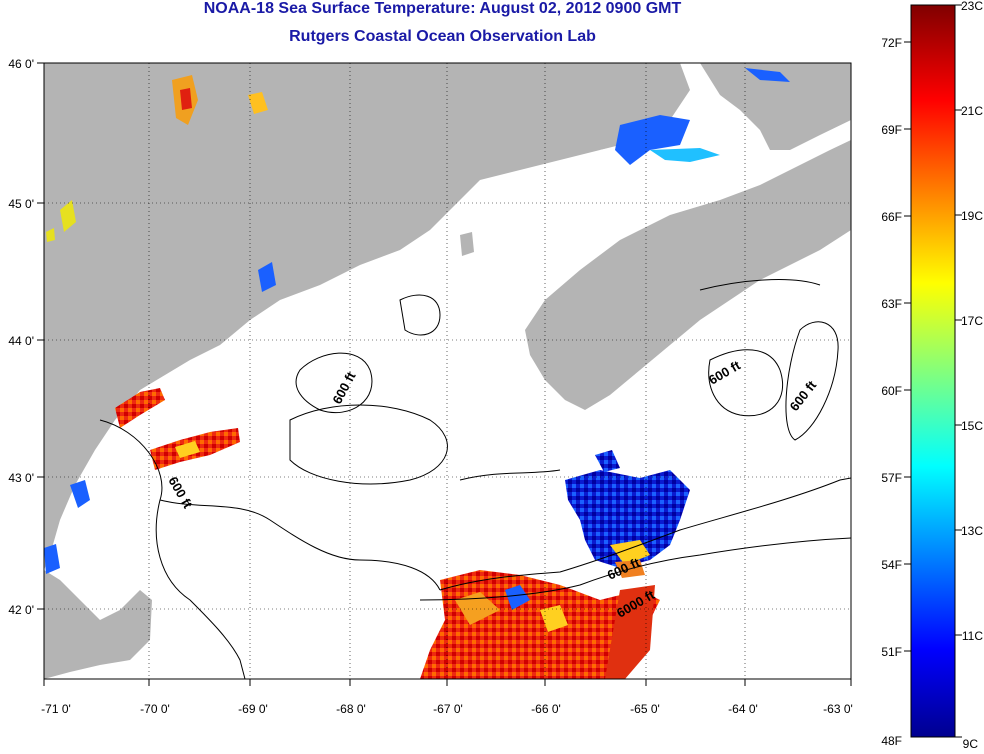 The height and width of the screenshot is (754, 984). Describe the element at coordinates (891, 741) in the screenshot. I see `colorbar-f-label: 48F` at that location.